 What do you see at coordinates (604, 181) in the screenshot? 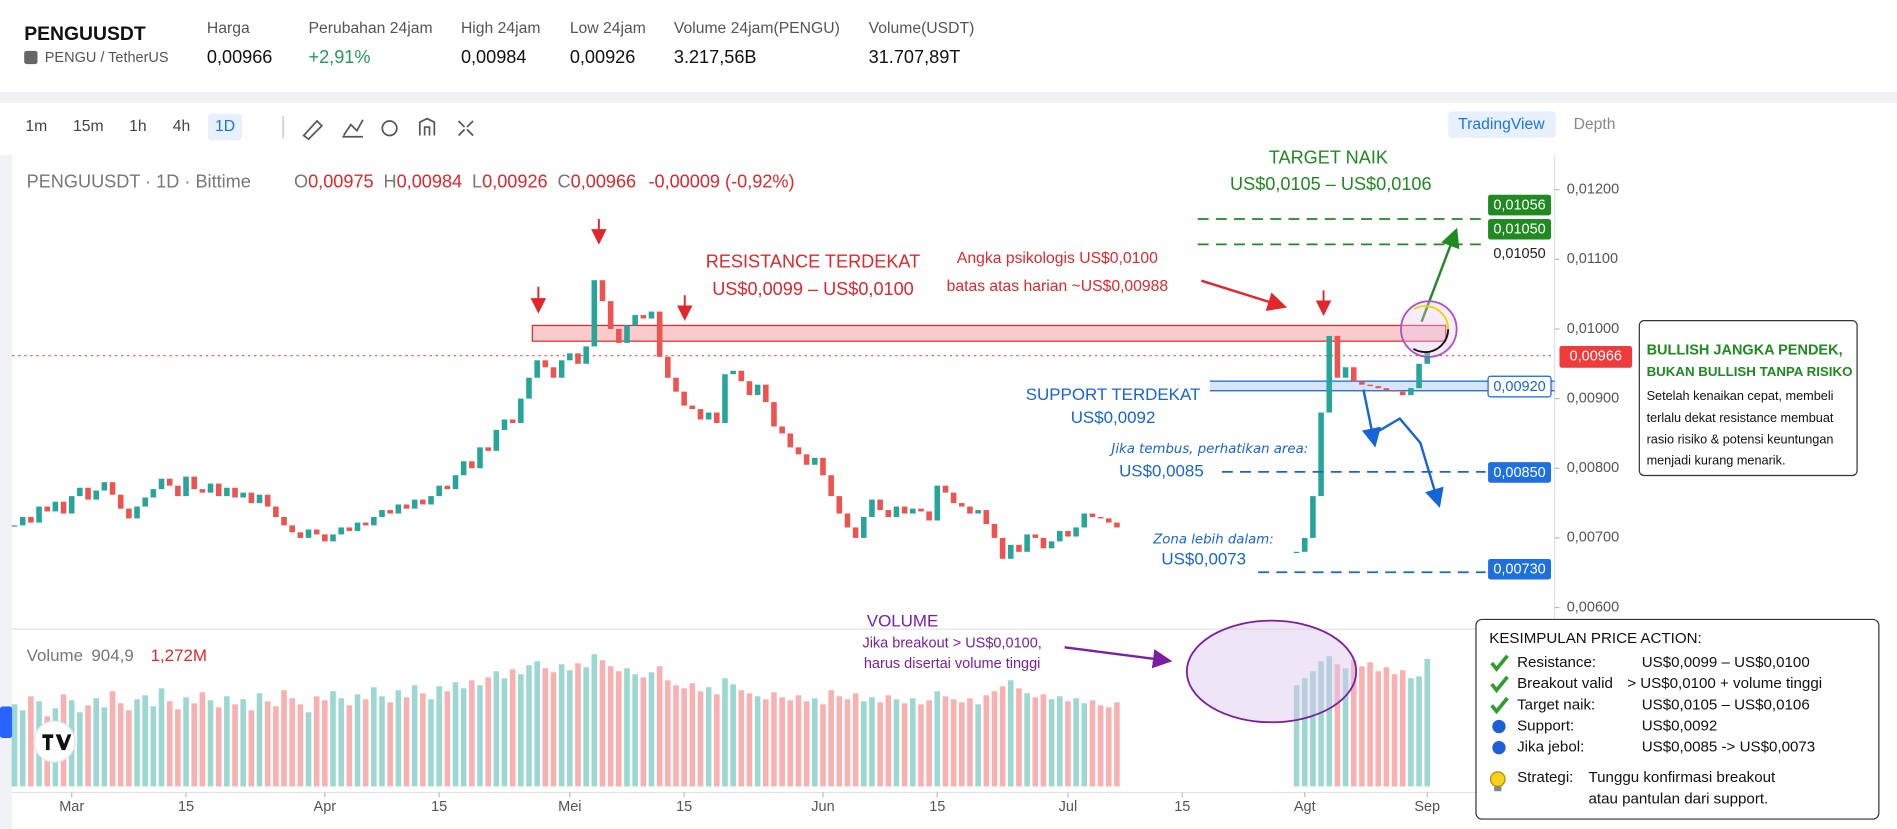
I see `ohlc-value: 0,00966` at bounding box center [604, 181].